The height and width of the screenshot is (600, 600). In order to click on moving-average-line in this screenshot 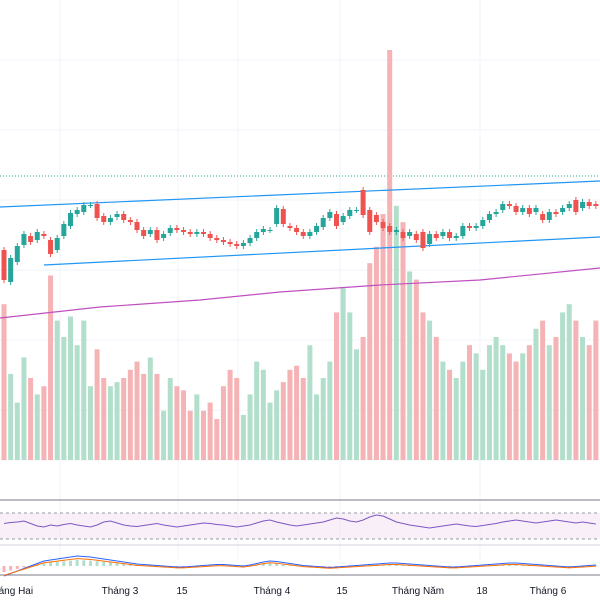, I will do `click(300, 293)`.